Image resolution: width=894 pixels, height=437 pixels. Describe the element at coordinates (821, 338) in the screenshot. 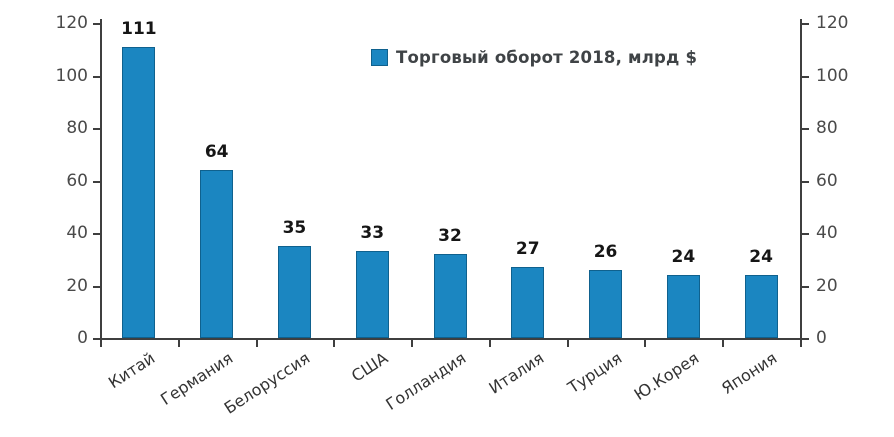

I see `y-tick-label-right: 0` at that location.